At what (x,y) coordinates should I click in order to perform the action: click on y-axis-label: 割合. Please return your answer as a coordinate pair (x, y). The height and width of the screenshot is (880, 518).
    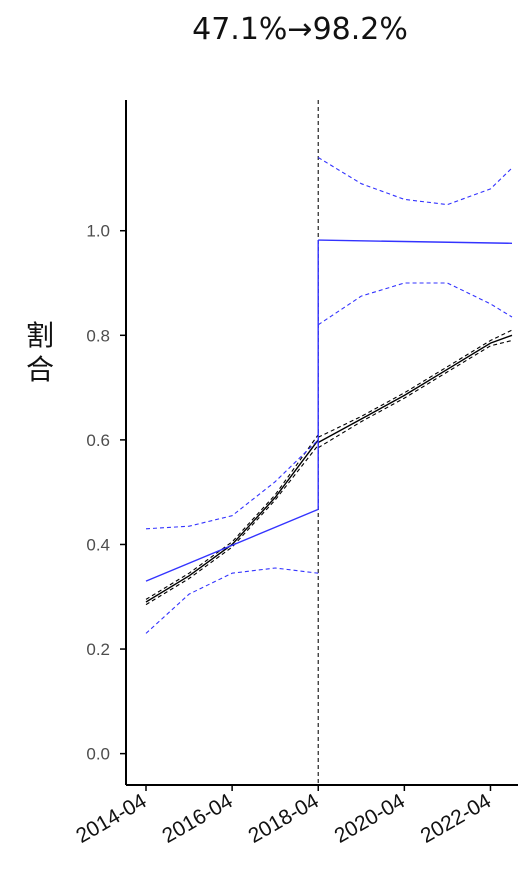
    Looking at the image, I should click on (40, 352).